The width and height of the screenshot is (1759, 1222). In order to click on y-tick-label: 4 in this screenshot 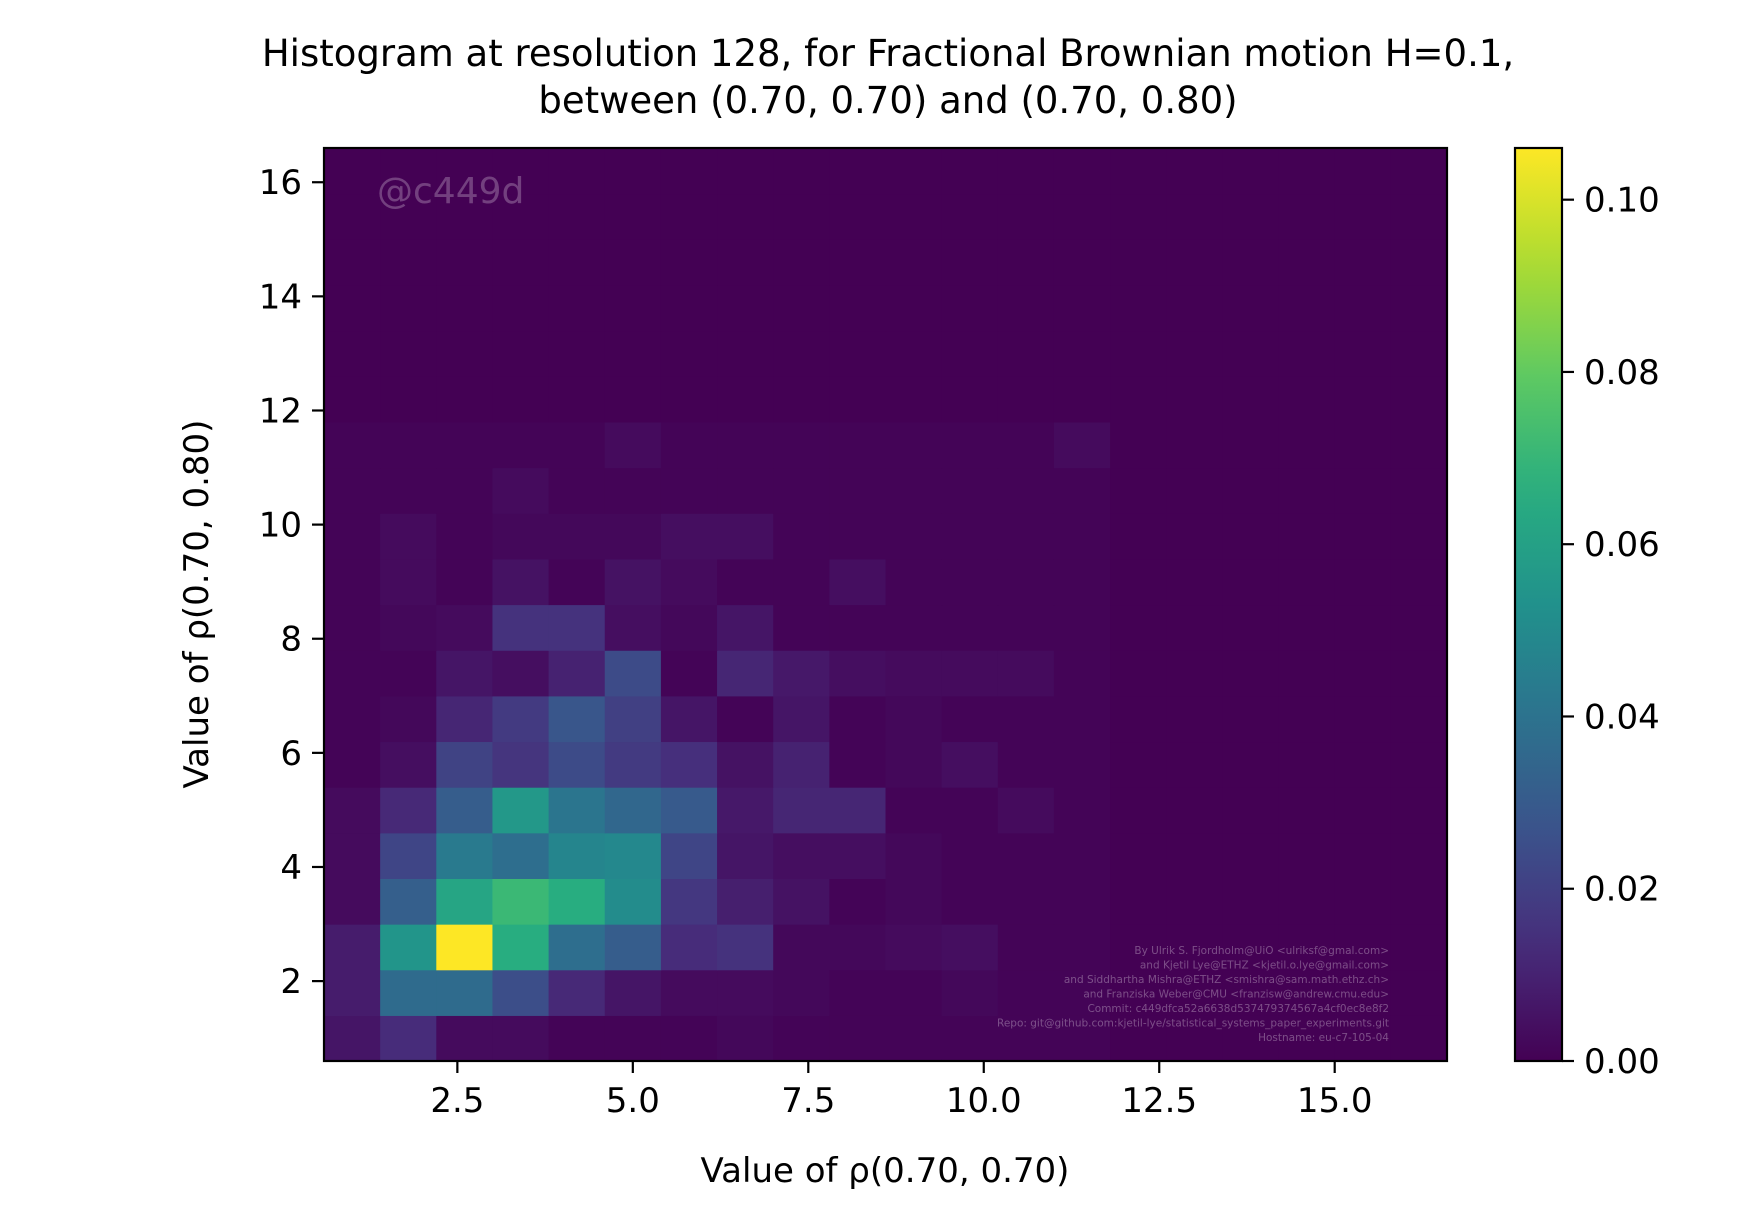, I will do `click(291, 868)`.